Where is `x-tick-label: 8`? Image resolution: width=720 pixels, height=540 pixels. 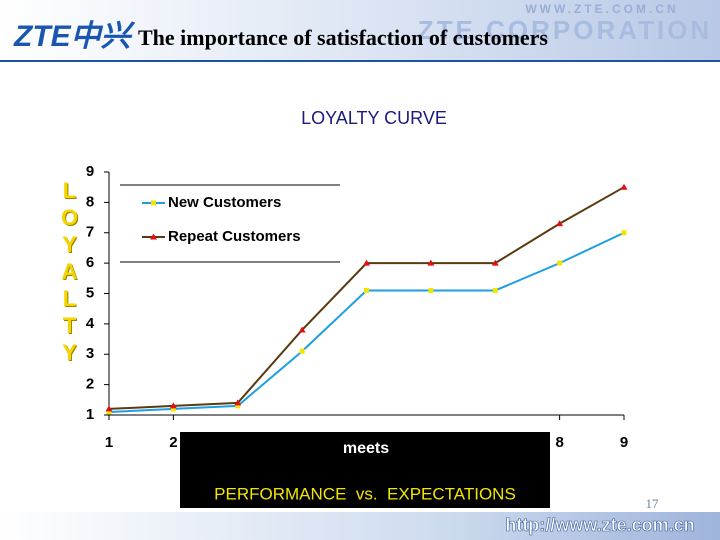 x-tick-label: 8 is located at coordinates (559, 442).